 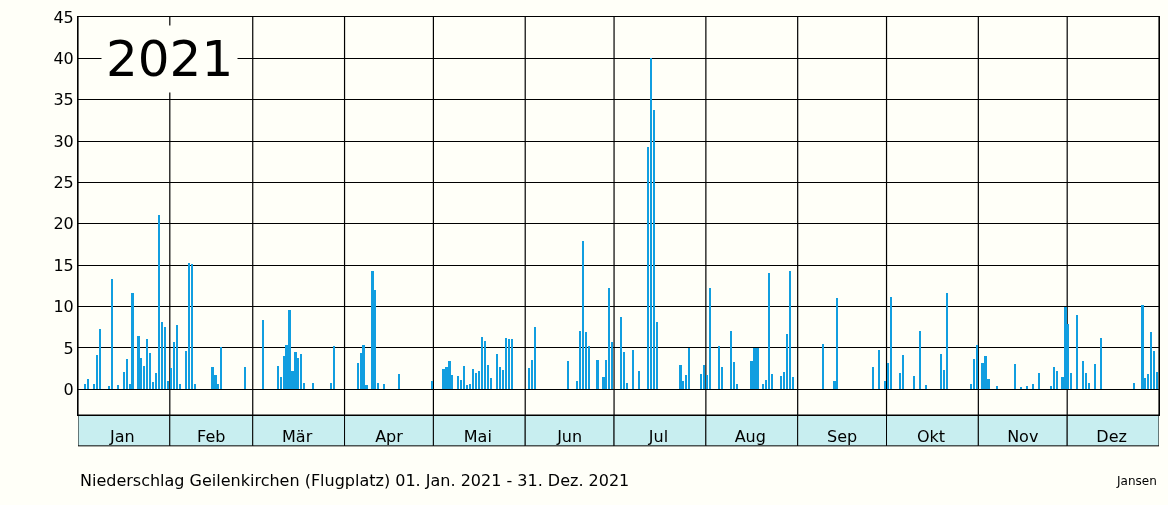 What do you see at coordinates (63, 17) in the screenshot?
I see `y-tick-label: 45` at bounding box center [63, 17].